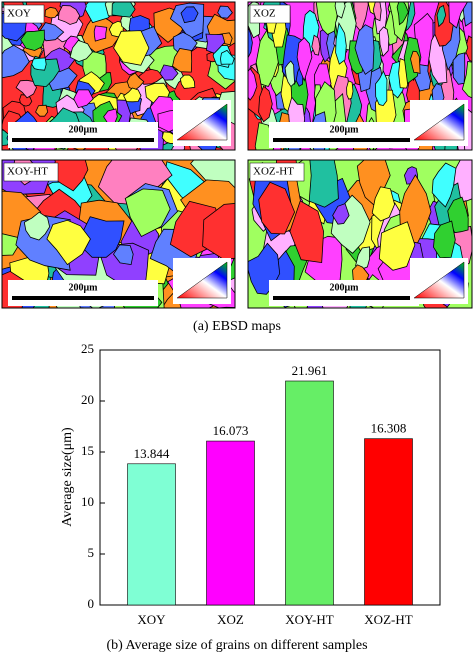 Image resolution: width=474 pixels, height=655 pixels. What do you see at coordinates (230, 619) in the screenshot?
I see `x-tick-label: XOZ` at bounding box center [230, 619].